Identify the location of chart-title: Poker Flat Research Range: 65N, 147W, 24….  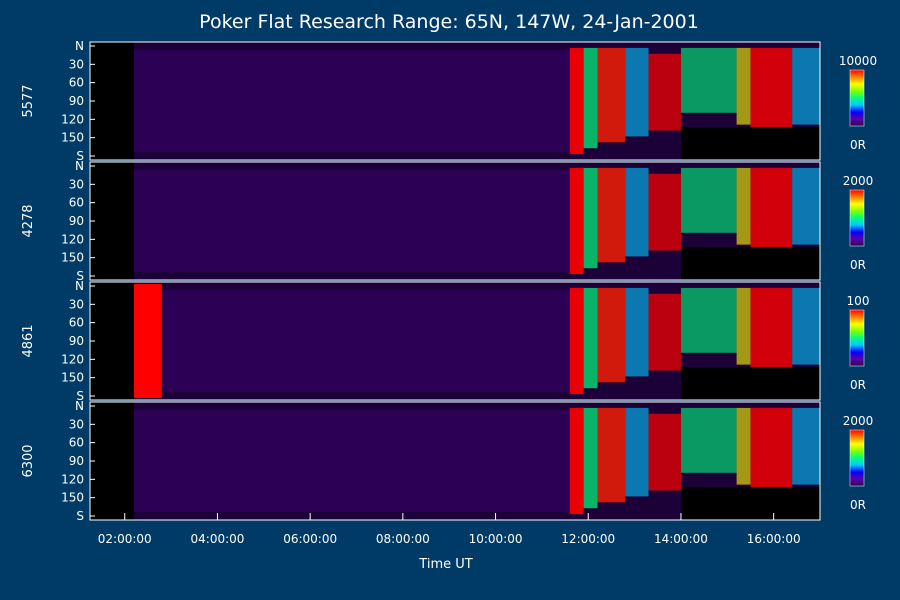
(449, 22).